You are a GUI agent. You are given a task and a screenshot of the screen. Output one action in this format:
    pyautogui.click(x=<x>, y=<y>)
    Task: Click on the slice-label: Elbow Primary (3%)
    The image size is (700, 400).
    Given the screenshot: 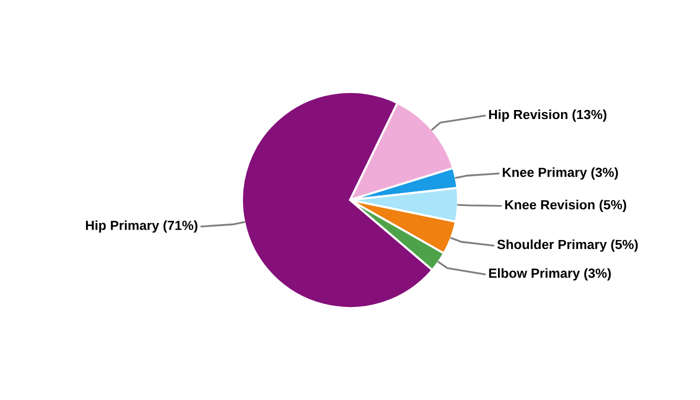 What is the action you would take?
    pyautogui.click(x=550, y=274)
    